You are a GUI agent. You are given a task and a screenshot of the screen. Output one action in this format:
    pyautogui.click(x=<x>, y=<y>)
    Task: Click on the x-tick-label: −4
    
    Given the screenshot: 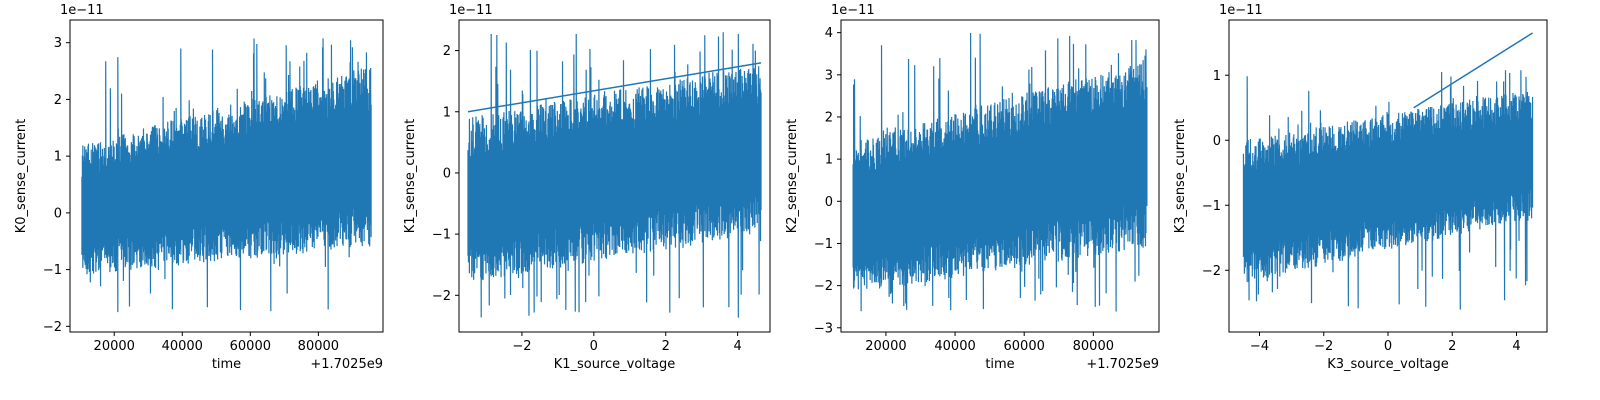 What is the action you would take?
    pyautogui.click(x=1259, y=346)
    